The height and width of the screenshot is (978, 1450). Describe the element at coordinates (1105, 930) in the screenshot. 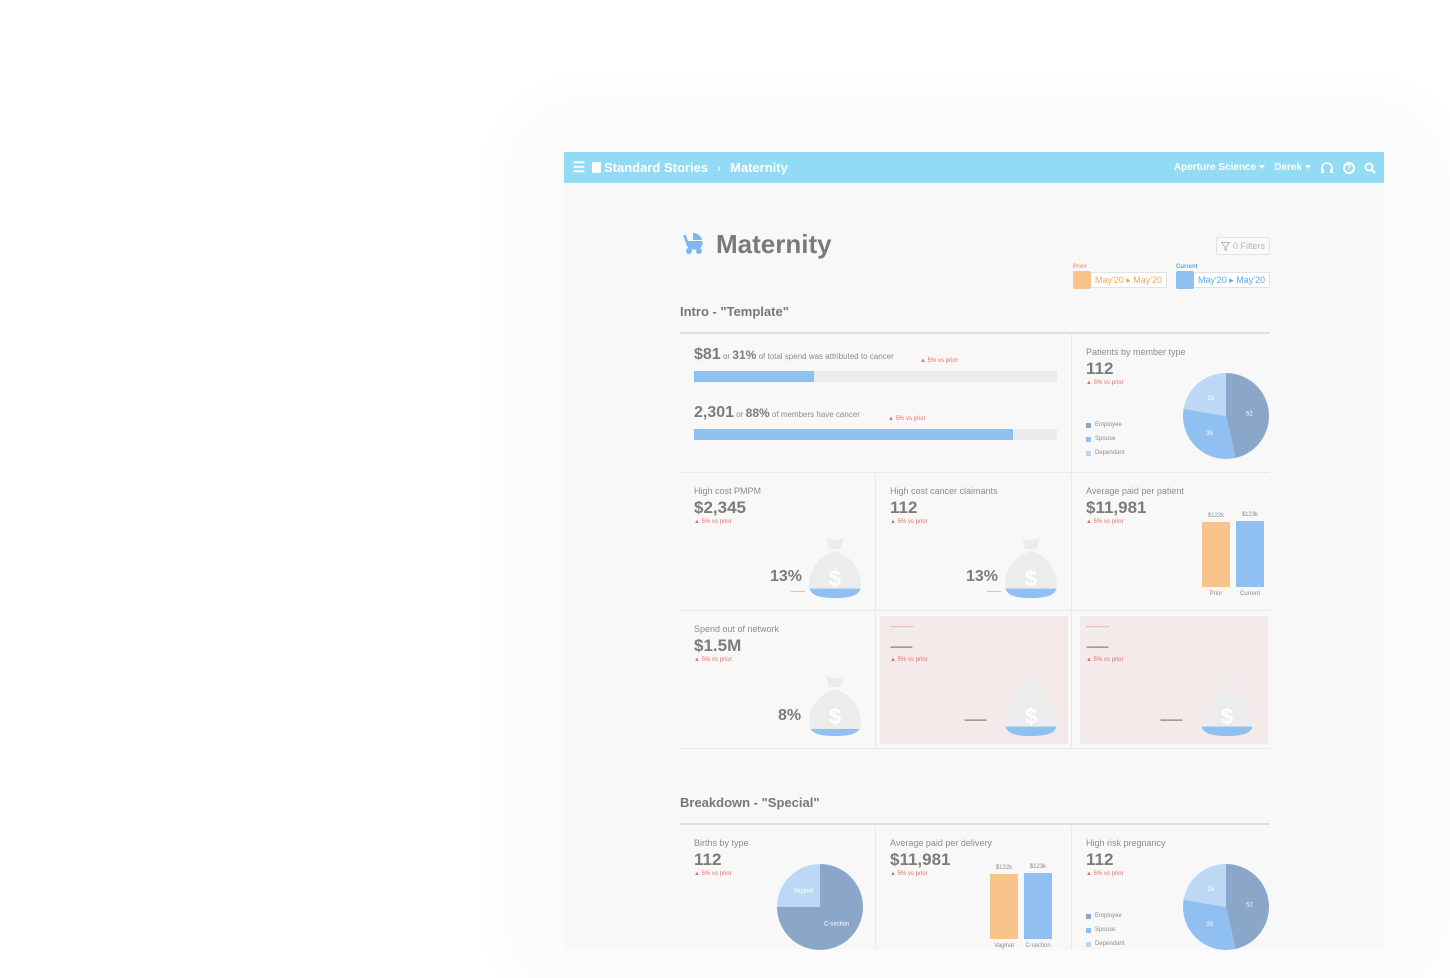

I see `legend-spouse-label: Spouse` at that location.